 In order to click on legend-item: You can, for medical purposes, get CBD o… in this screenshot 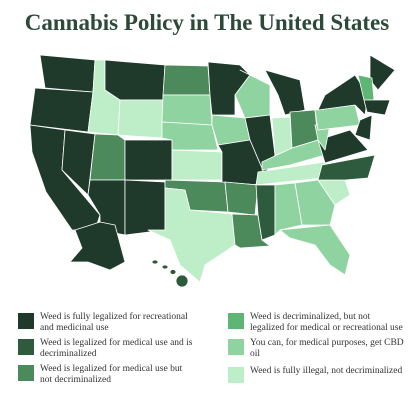, I will do `click(317, 348)`.